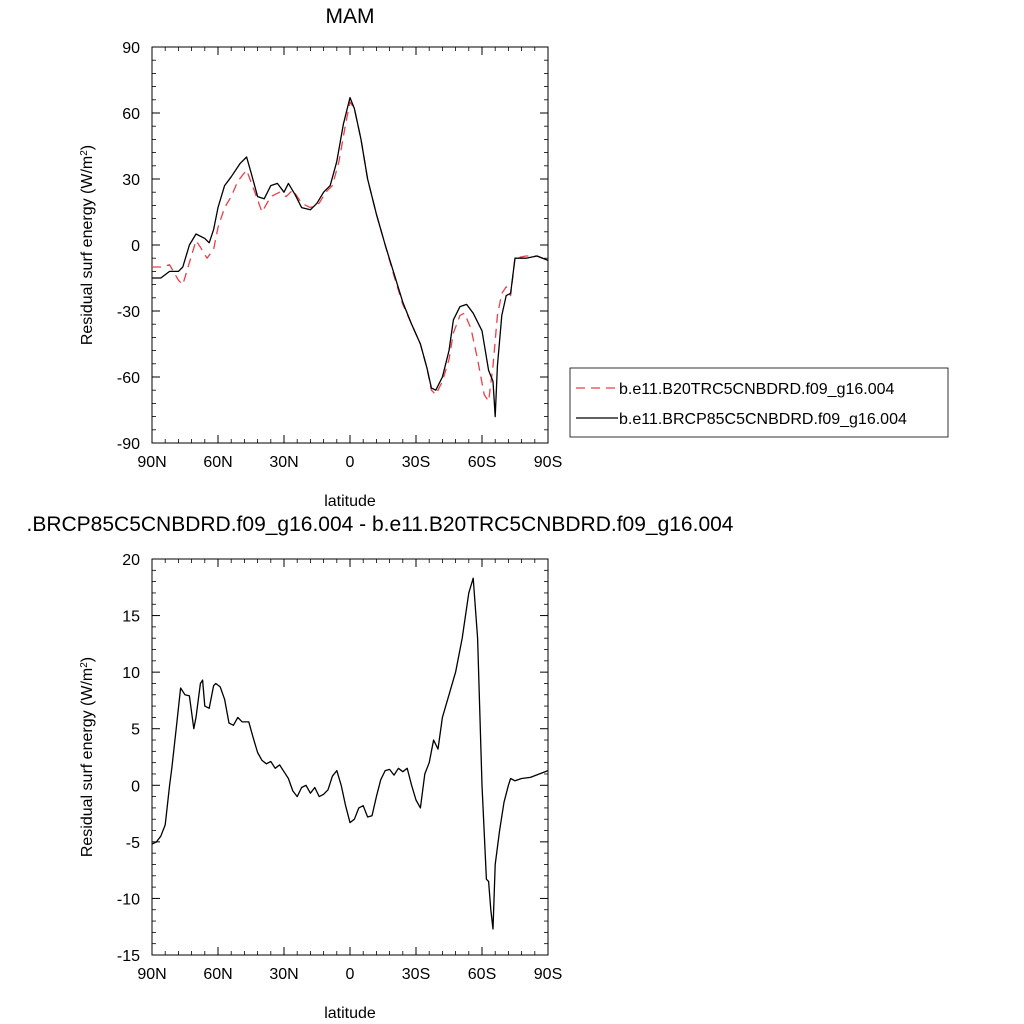 Image resolution: width=1024 pixels, height=1024 pixels. Describe the element at coordinates (128, 899) in the screenshot. I see `y-tick-label: -10` at that location.